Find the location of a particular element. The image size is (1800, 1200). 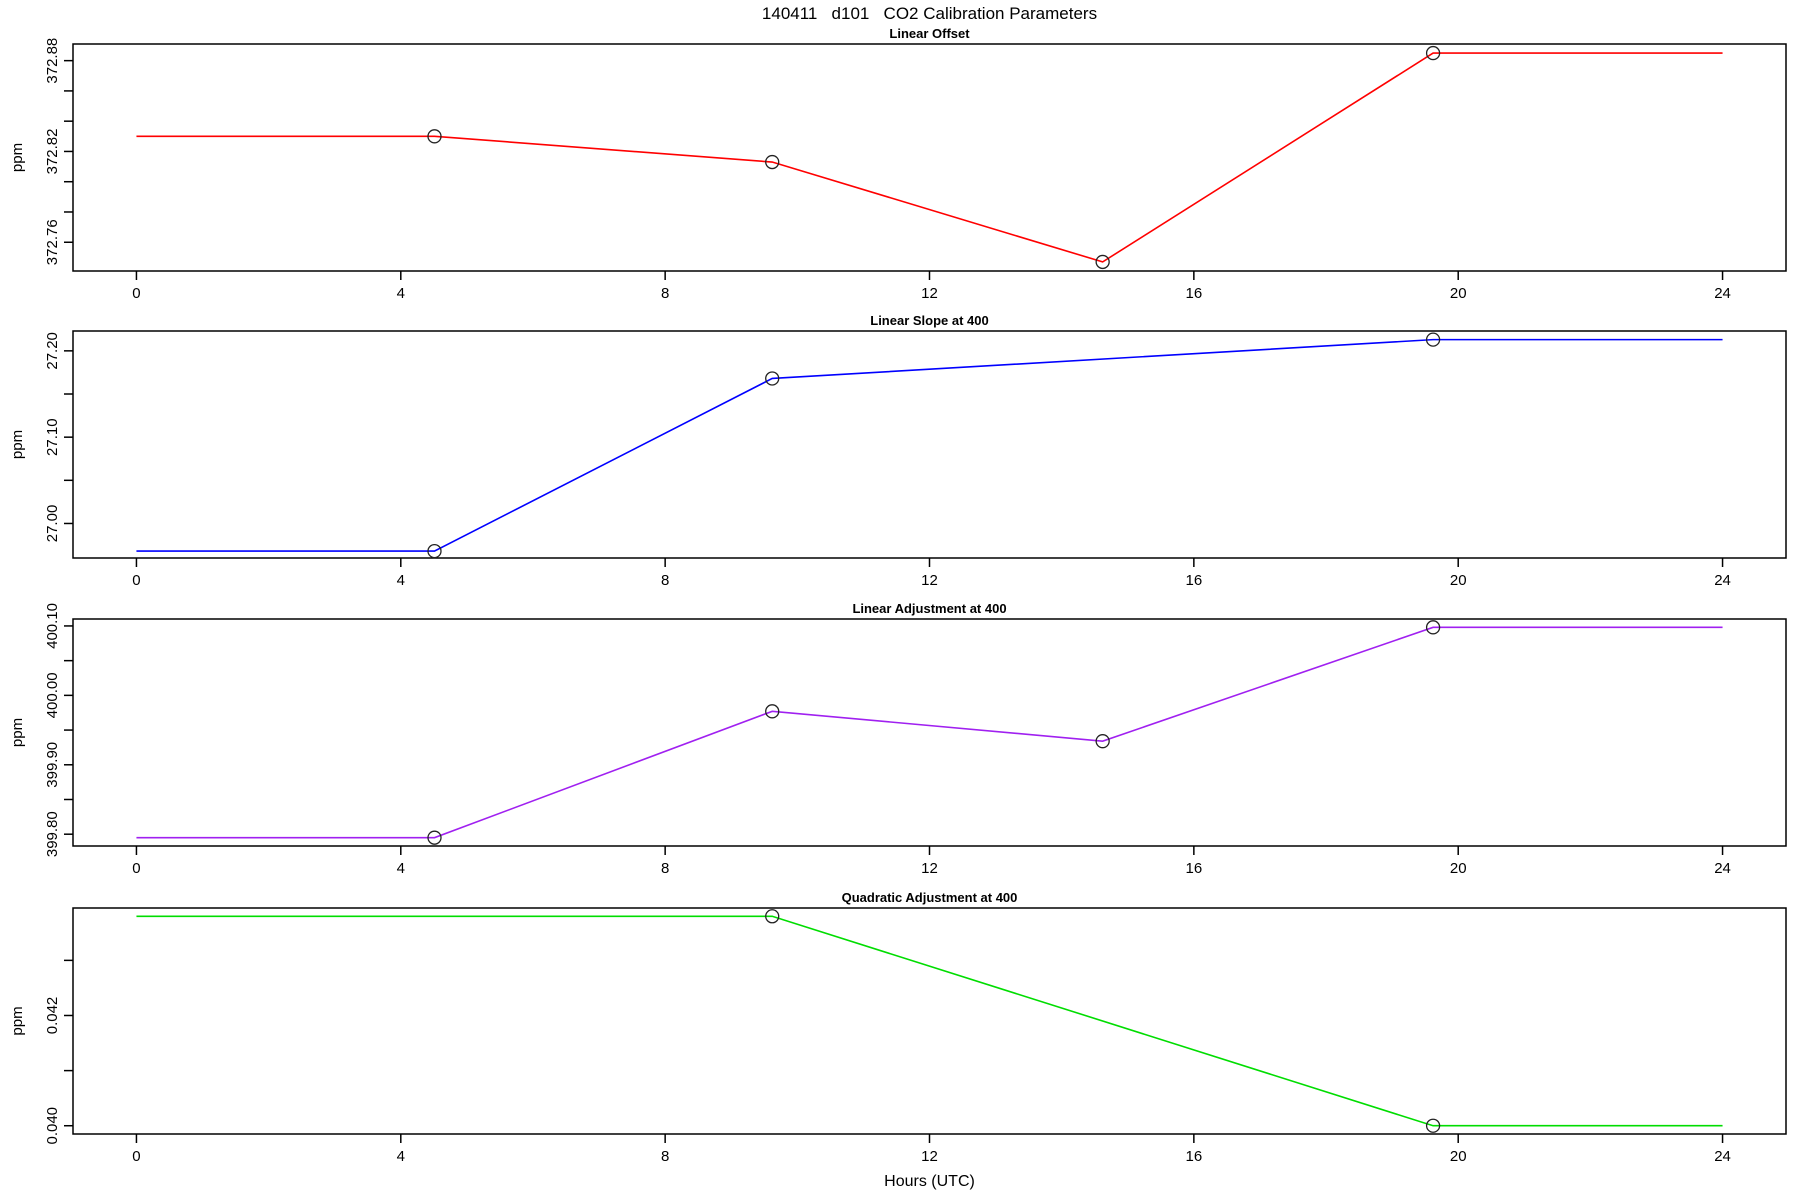

y-tick-label: 400.10 is located at coordinates (52, 626).